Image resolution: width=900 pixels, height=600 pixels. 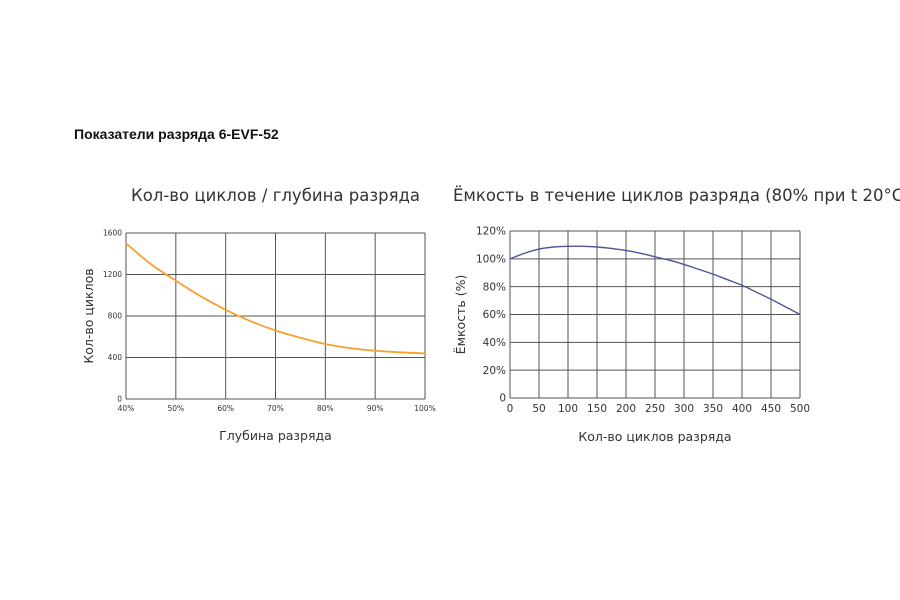 I want to click on y-axis-label: Ёмкость (%), so click(x=460, y=315).